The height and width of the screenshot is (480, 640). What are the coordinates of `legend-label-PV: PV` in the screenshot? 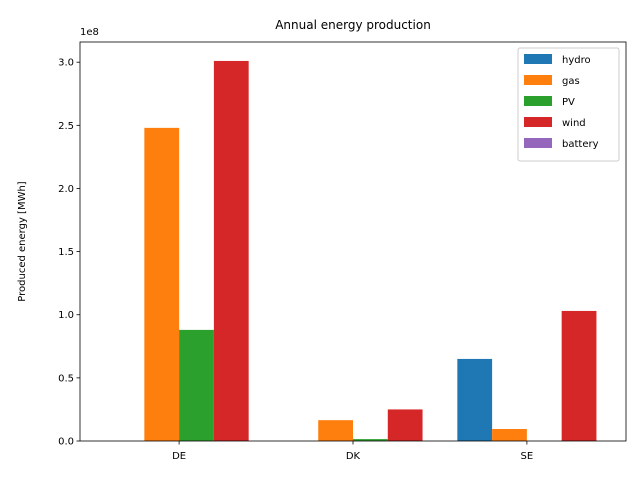 It's located at (568, 102).